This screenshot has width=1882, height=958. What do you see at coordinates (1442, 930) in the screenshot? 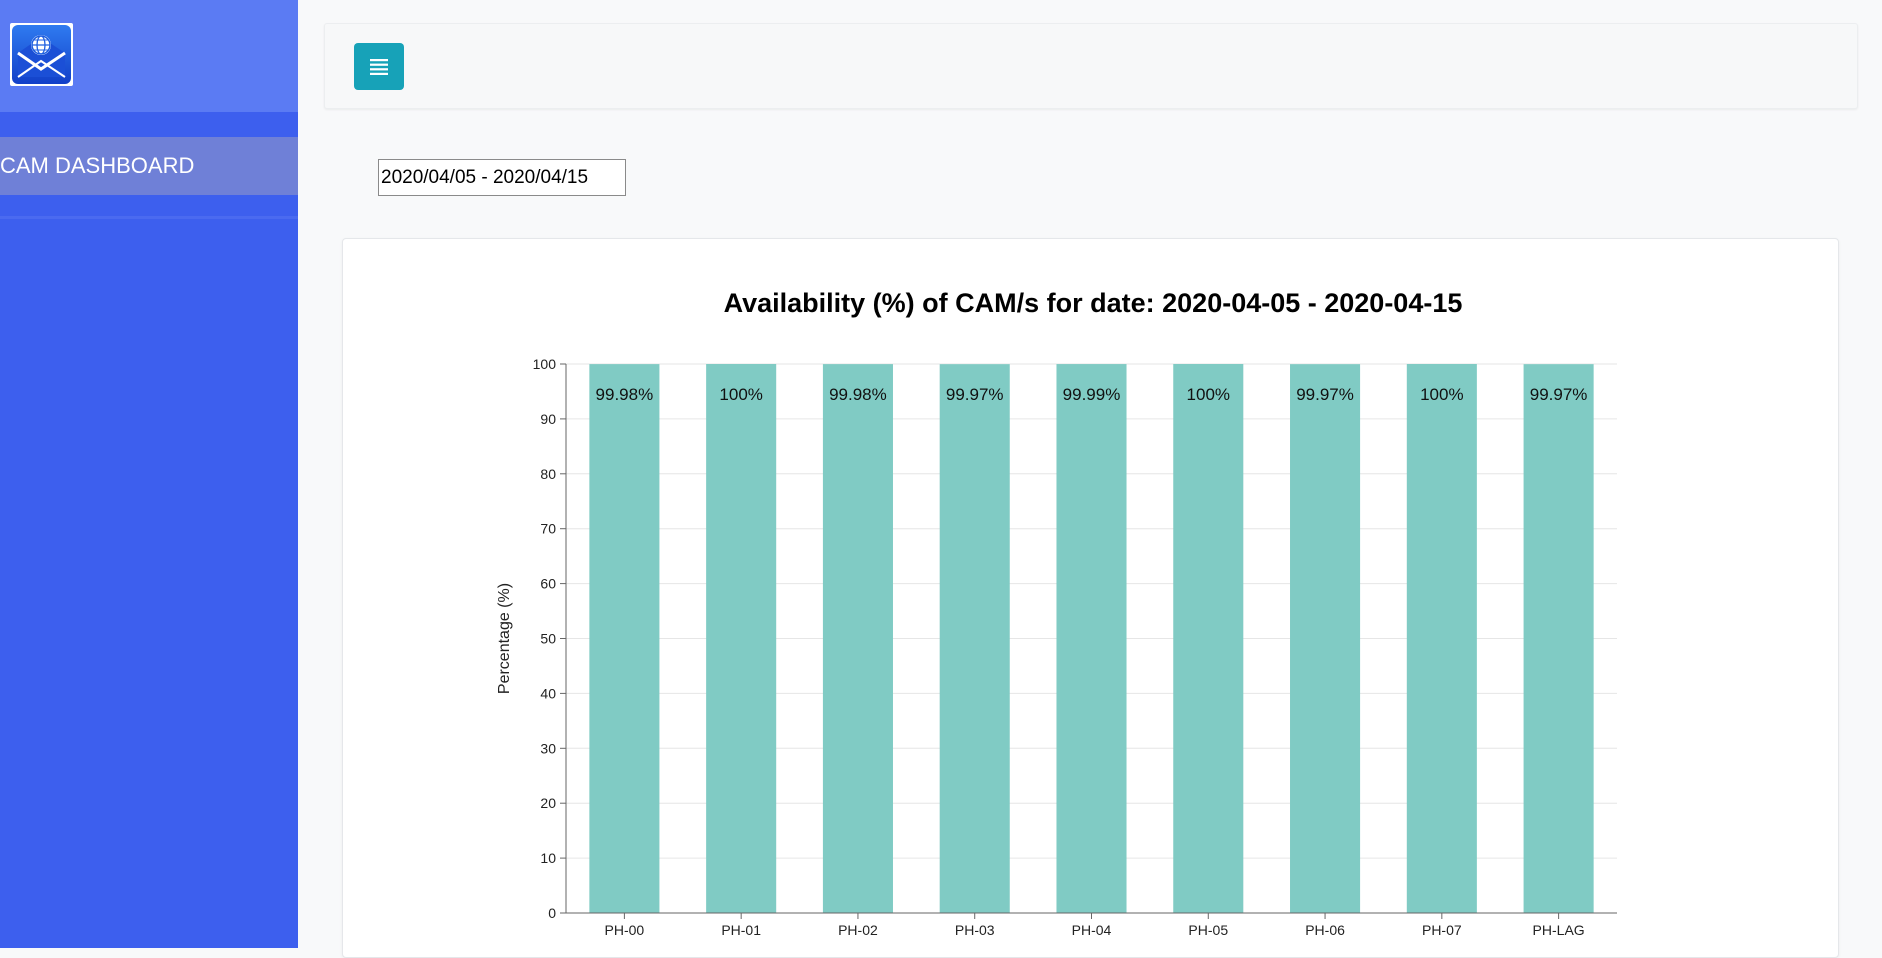
I see `x-tick-label: PH-07` at bounding box center [1442, 930].